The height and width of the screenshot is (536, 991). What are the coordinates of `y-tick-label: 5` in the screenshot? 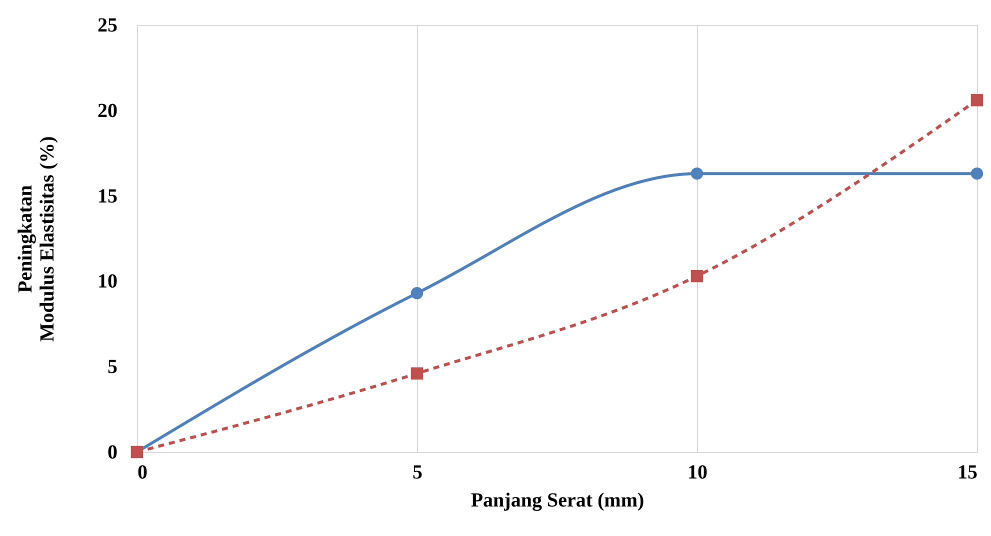 It's located at (113, 367).